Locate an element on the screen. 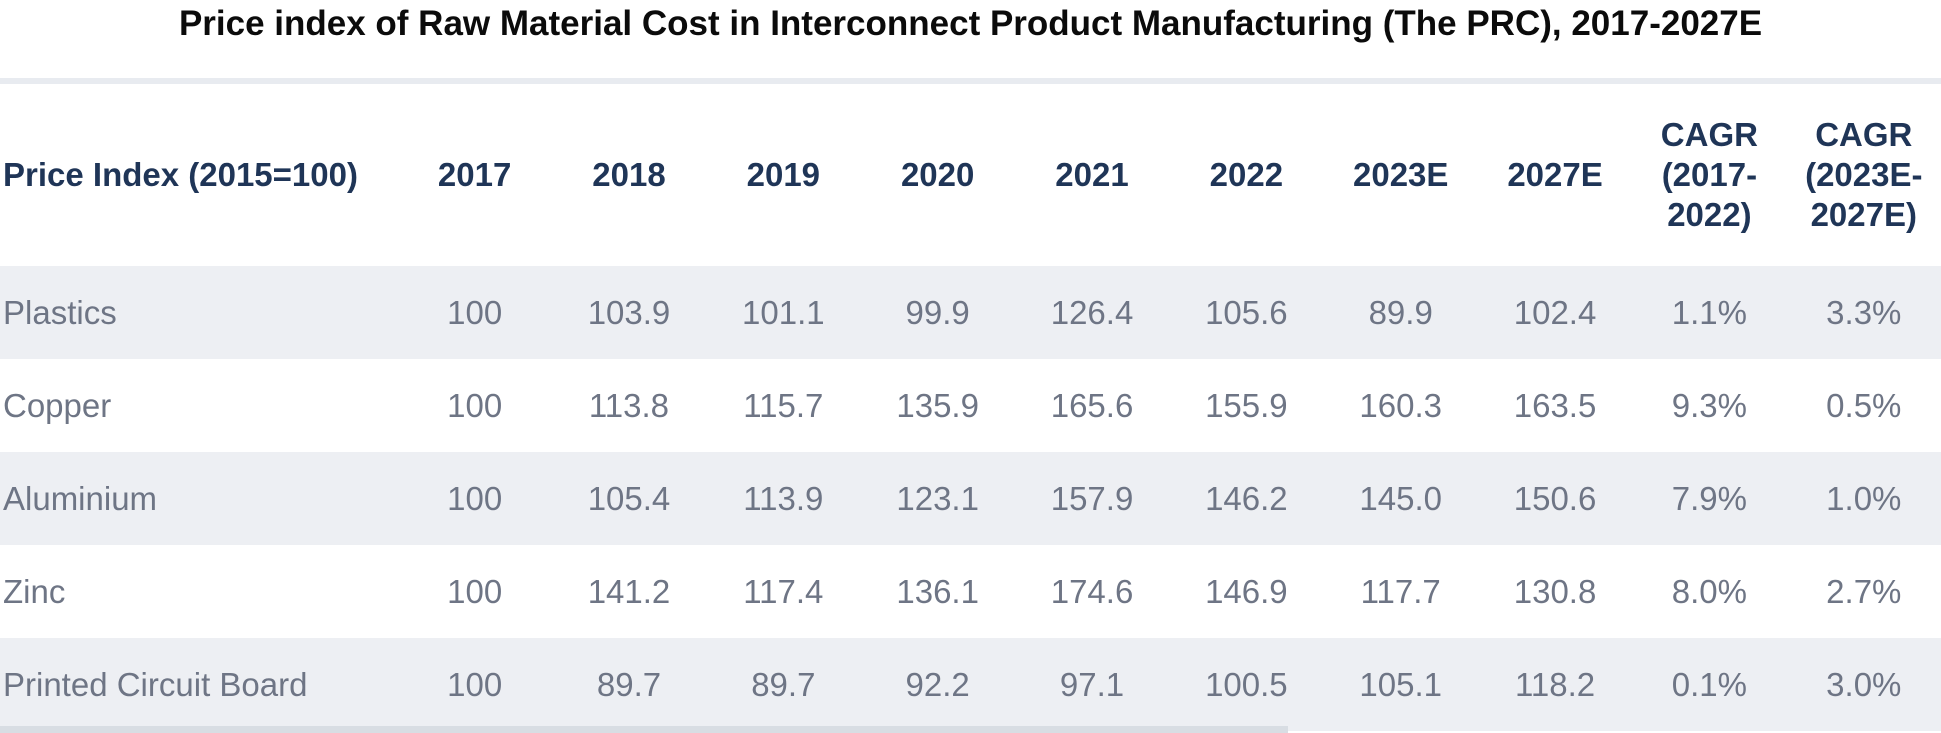  column-header: 2018 is located at coordinates (629, 174).